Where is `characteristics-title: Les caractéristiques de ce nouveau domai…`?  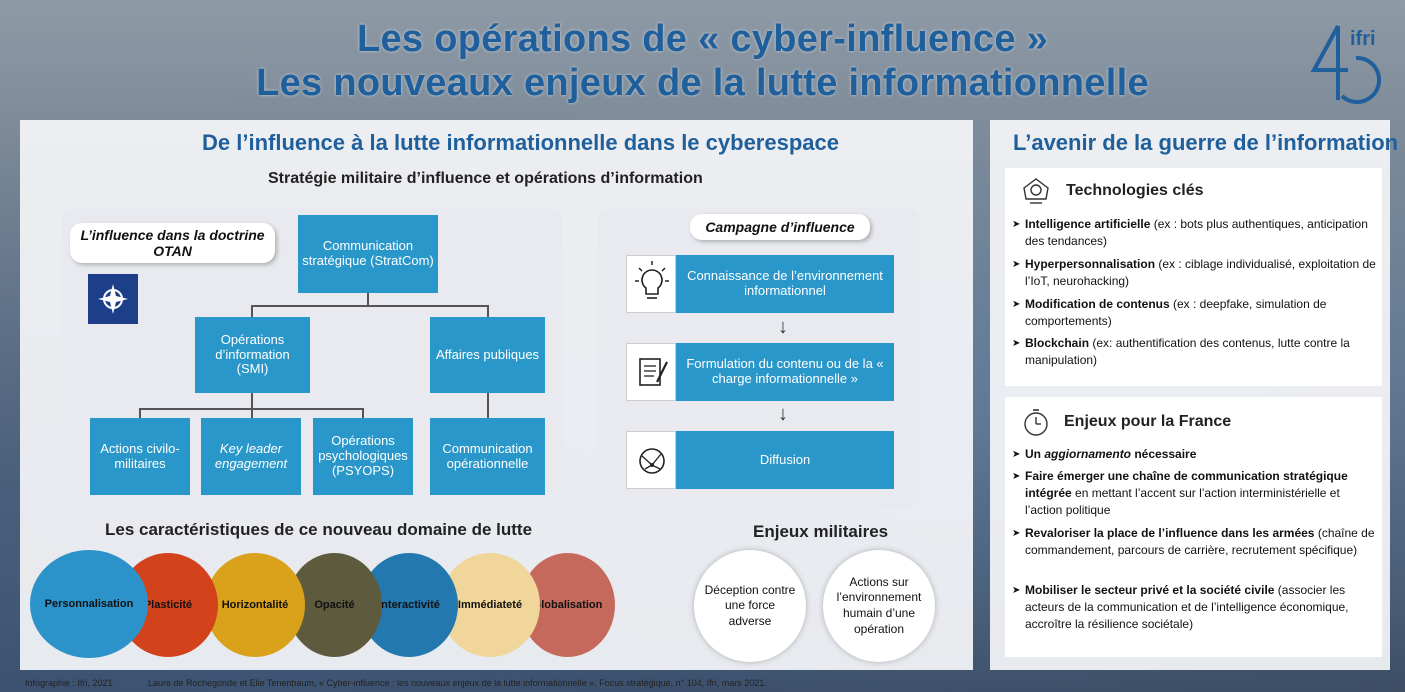
characteristics-title: Les caractéristiques de ce nouveau domai… is located at coordinates (319, 529).